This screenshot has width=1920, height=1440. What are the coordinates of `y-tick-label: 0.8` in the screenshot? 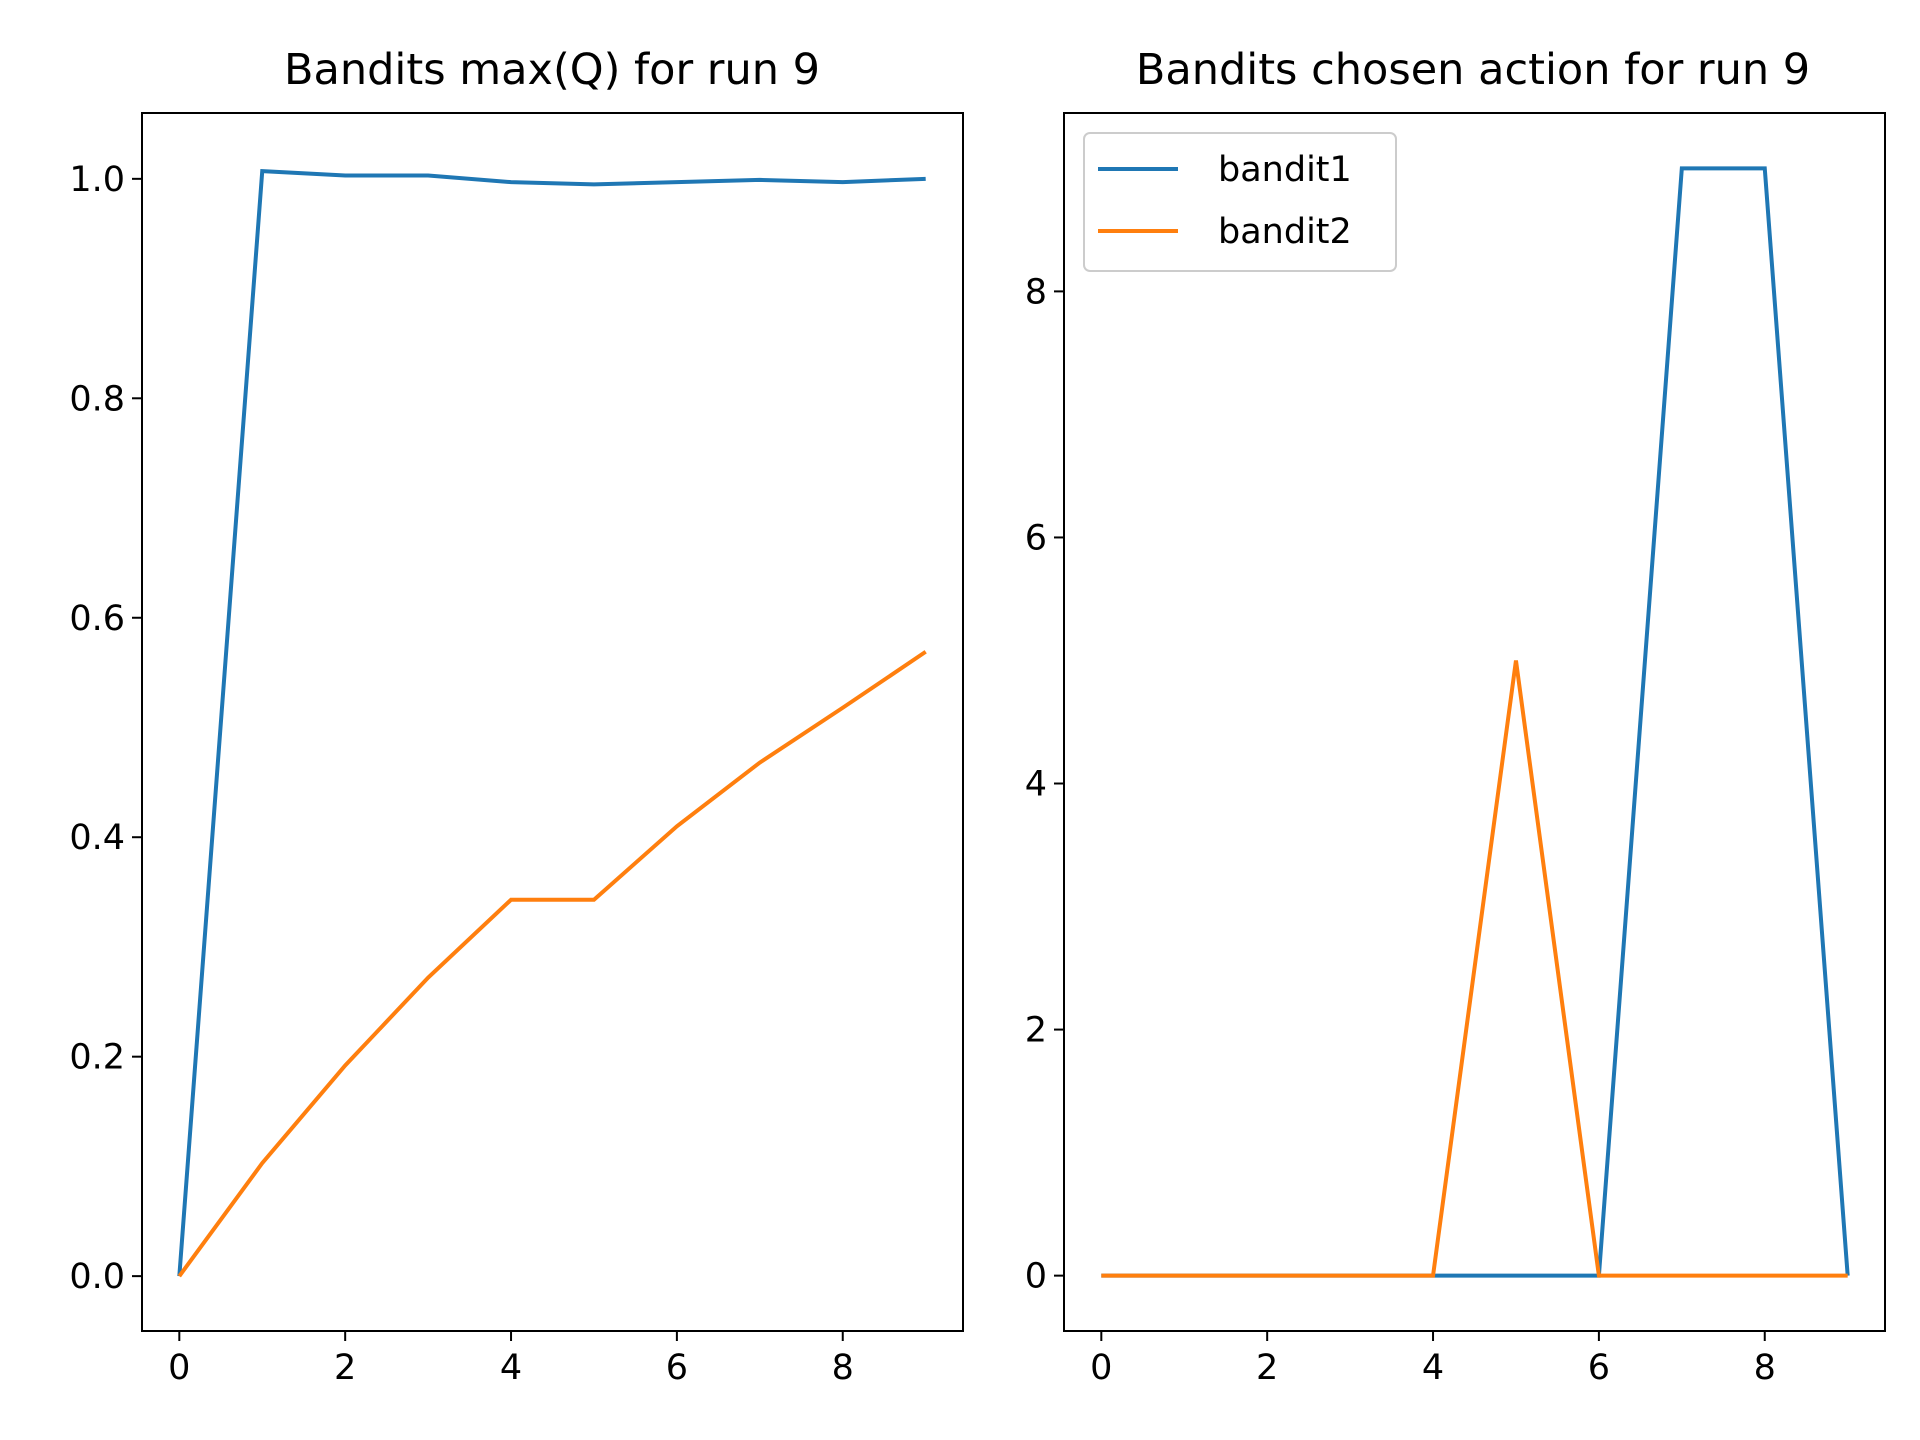 It's located at (97, 399).